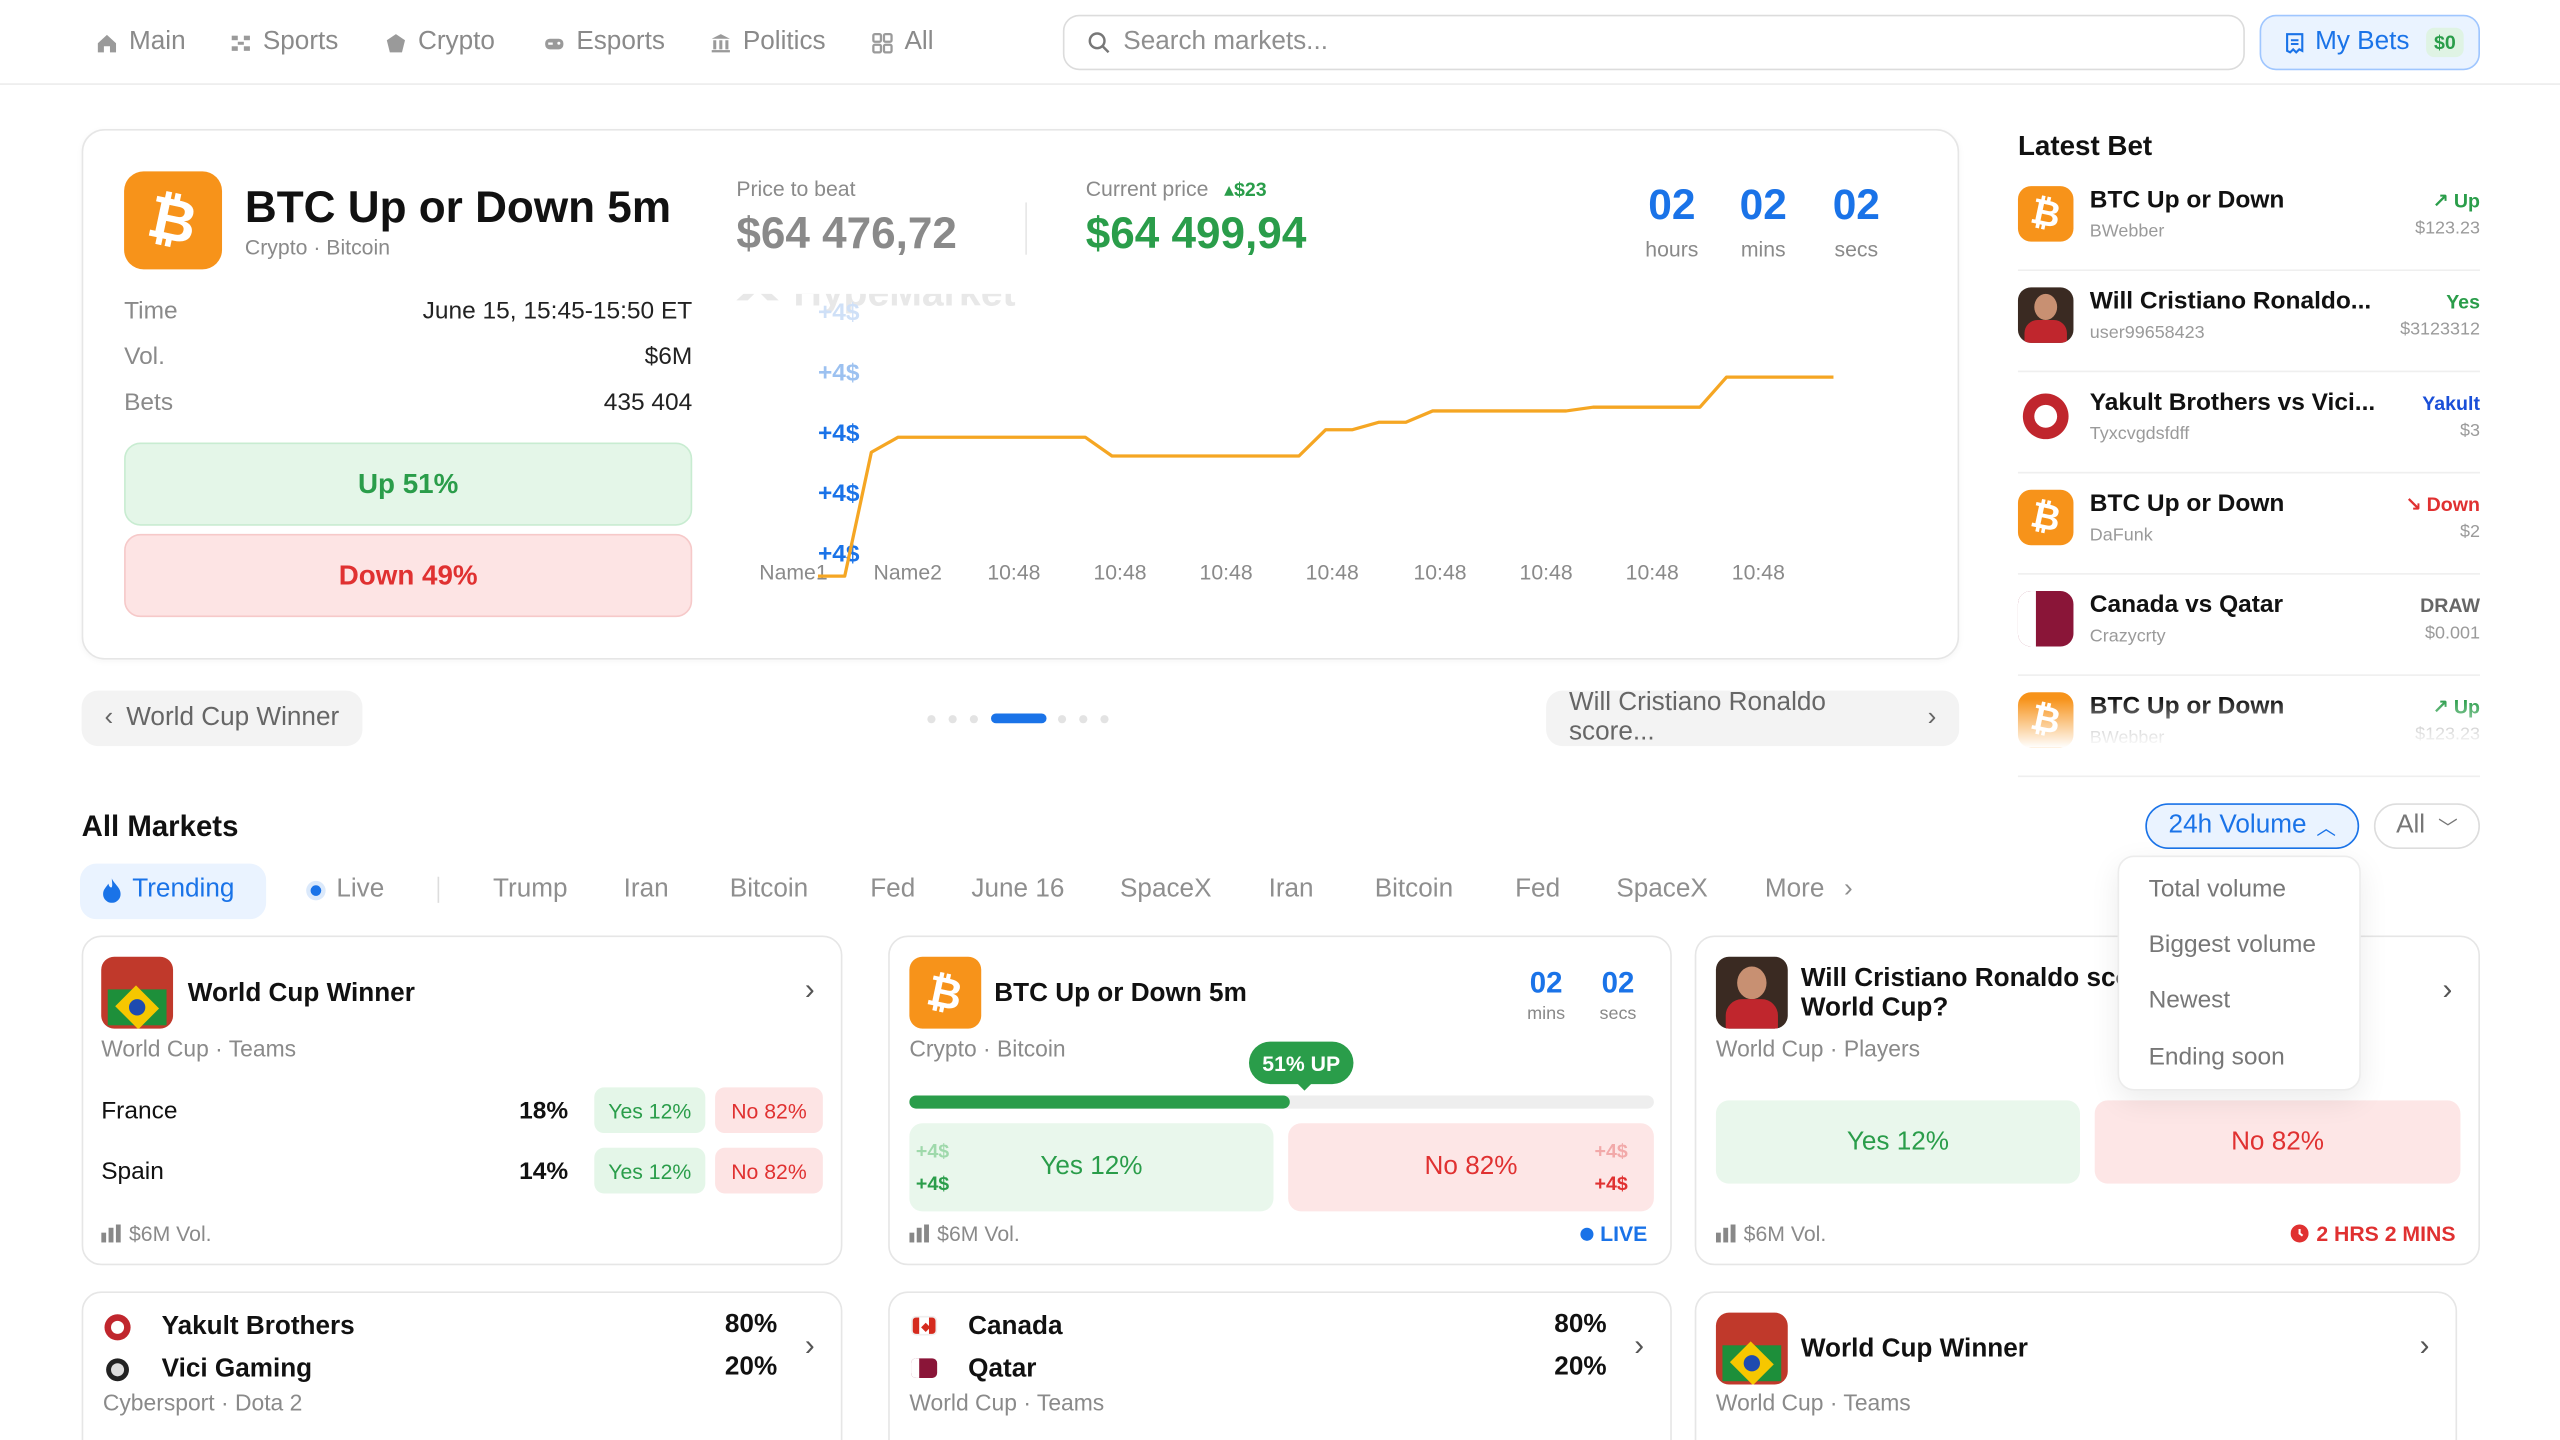  What do you see at coordinates (2450, 606) in the screenshot?
I see `latest-bet-side-text: DRAW` at bounding box center [2450, 606].